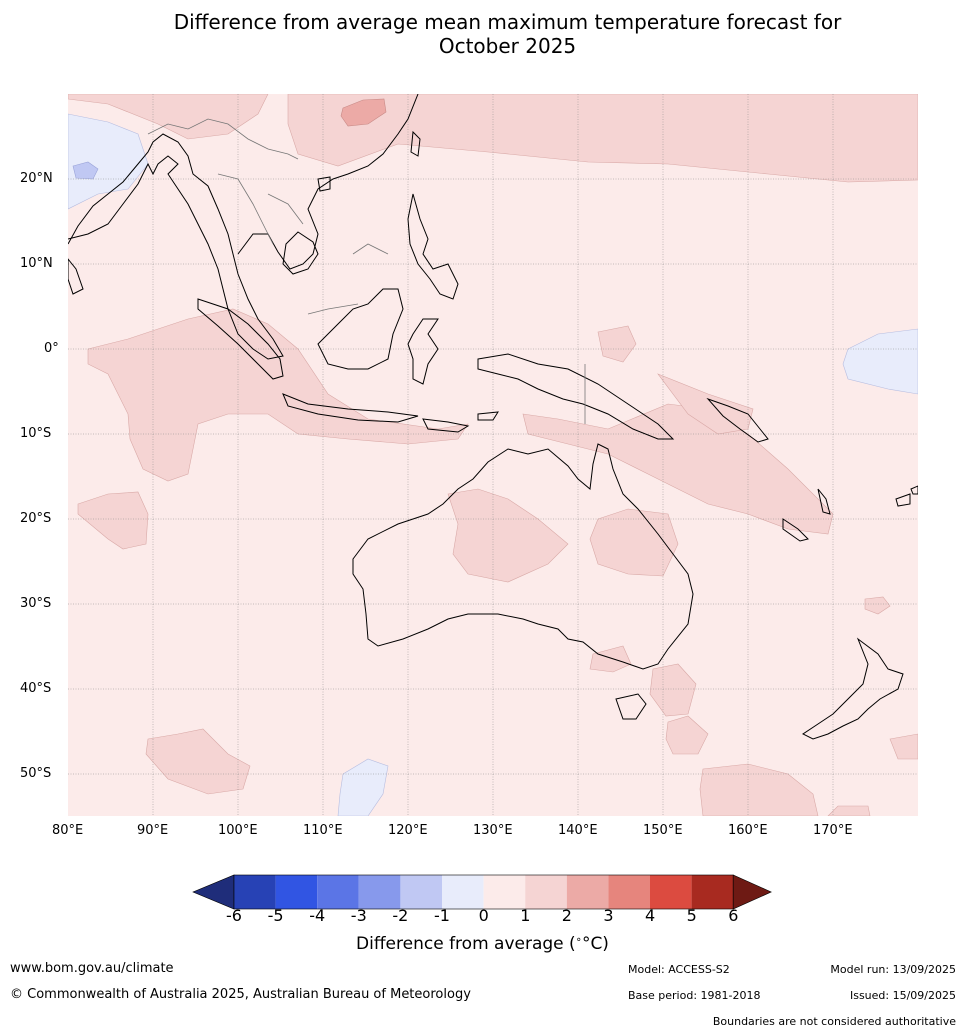 This screenshot has width=965, height=1035. Describe the element at coordinates (317, 915) in the screenshot. I see `colorbar-tick-label: -4` at that location.